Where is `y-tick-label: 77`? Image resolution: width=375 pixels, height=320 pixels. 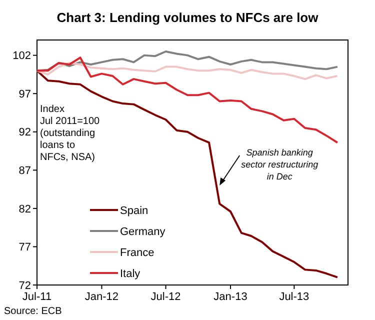 y-tick-label: 77 is located at coordinates (24, 248).